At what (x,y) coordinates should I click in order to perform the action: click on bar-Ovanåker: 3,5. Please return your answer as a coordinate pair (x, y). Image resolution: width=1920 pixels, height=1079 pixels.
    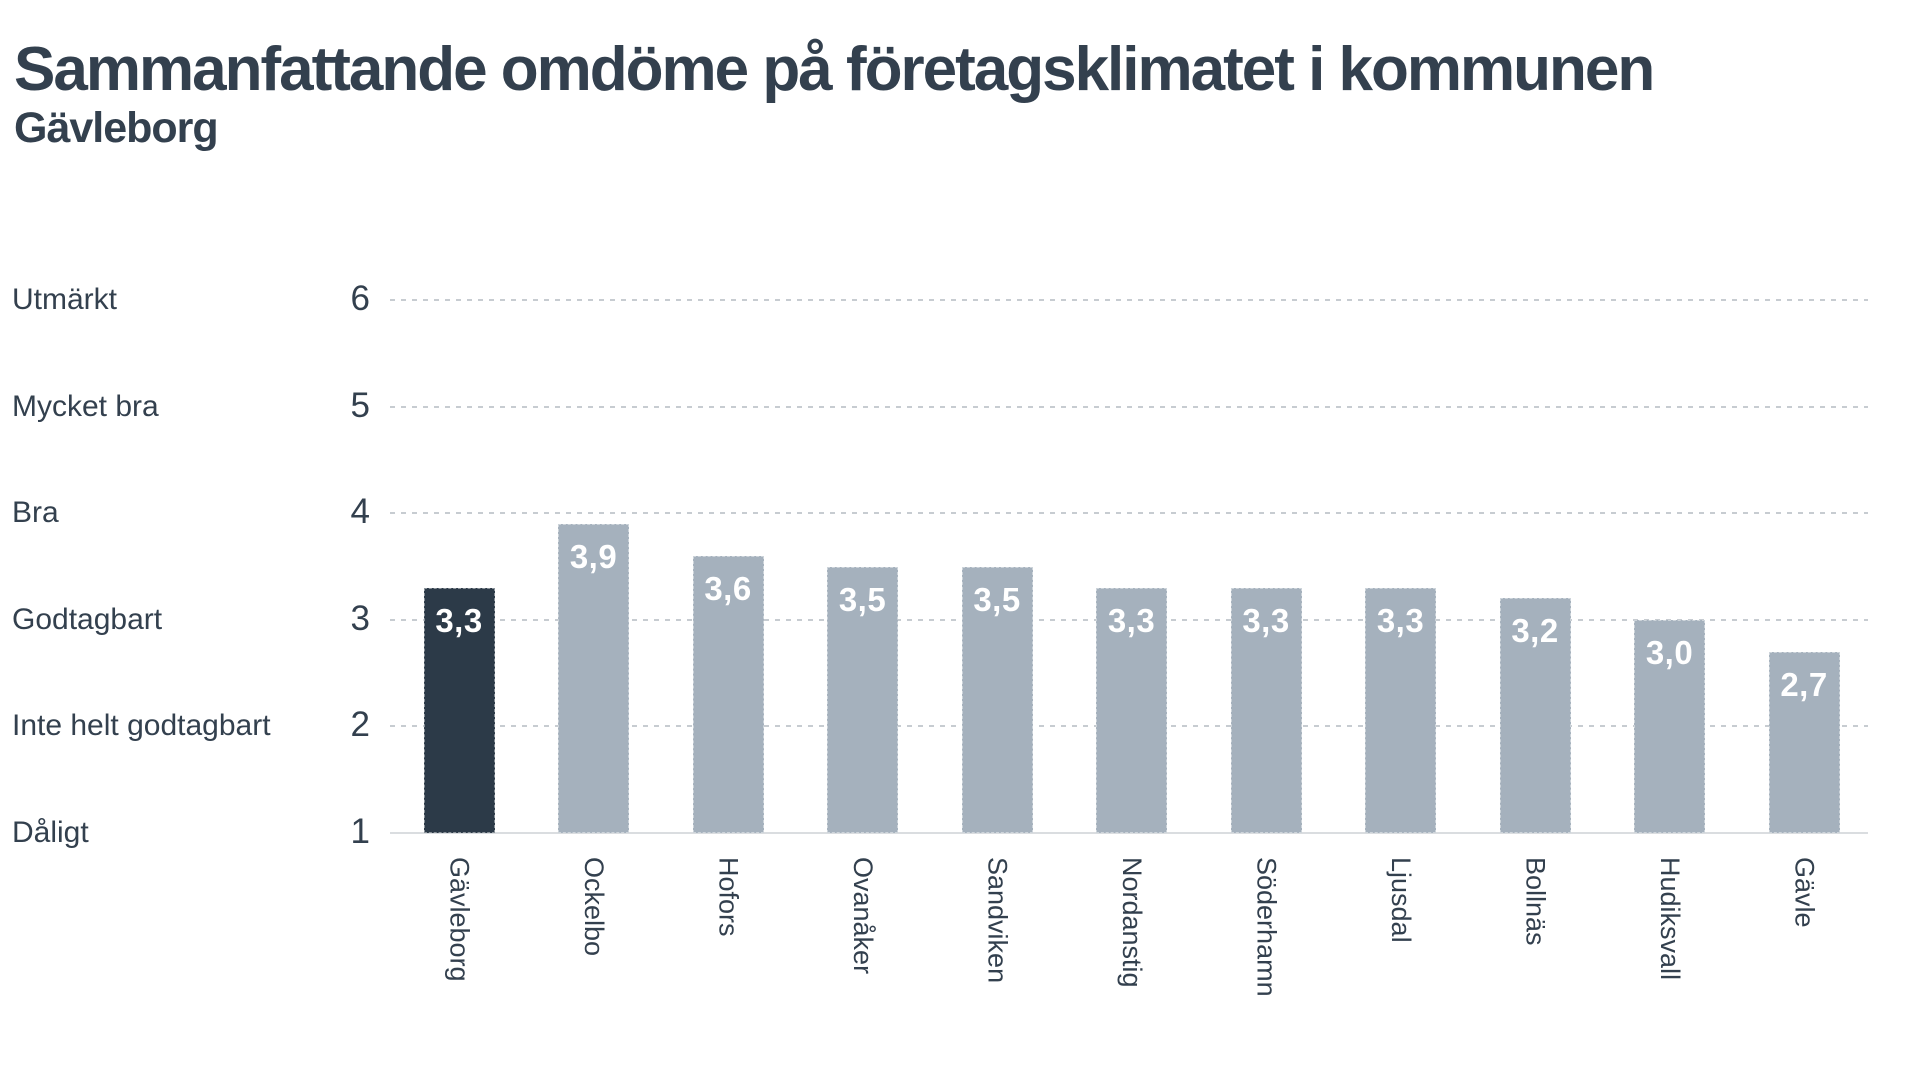
    Looking at the image, I should click on (862, 699).